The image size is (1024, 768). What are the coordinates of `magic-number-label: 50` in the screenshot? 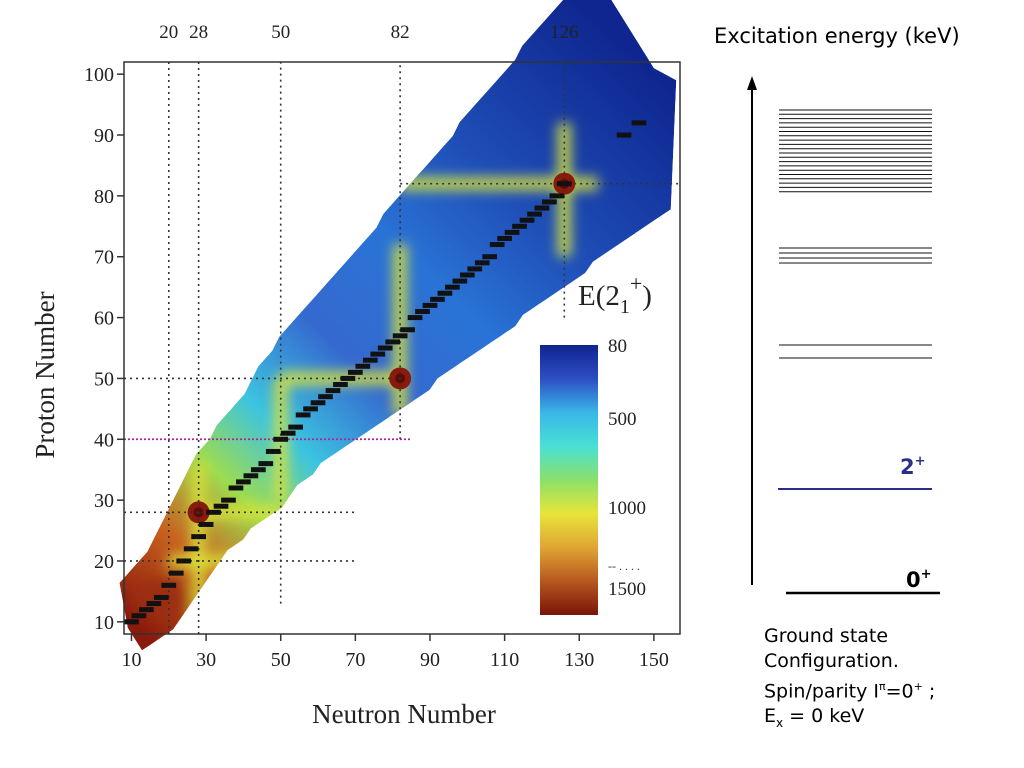 It's located at (280, 32).